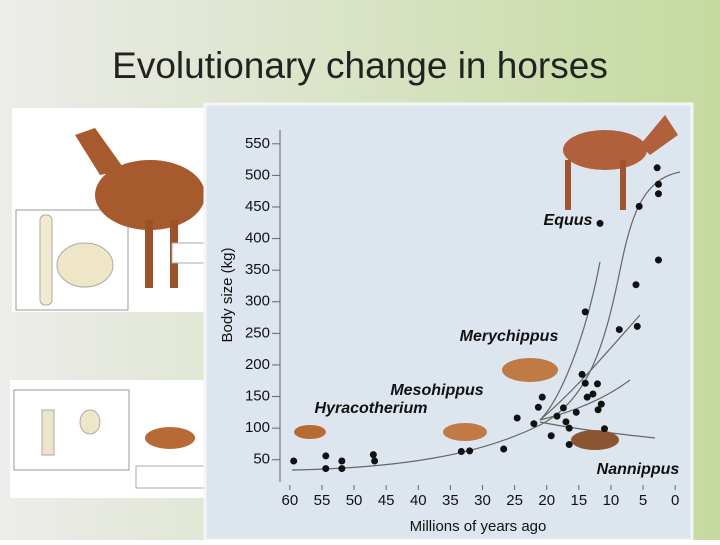 The width and height of the screenshot is (720, 545). Describe the element at coordinates (257, 174) in the screenshot. I see `y-tick-label: 500` at that location.